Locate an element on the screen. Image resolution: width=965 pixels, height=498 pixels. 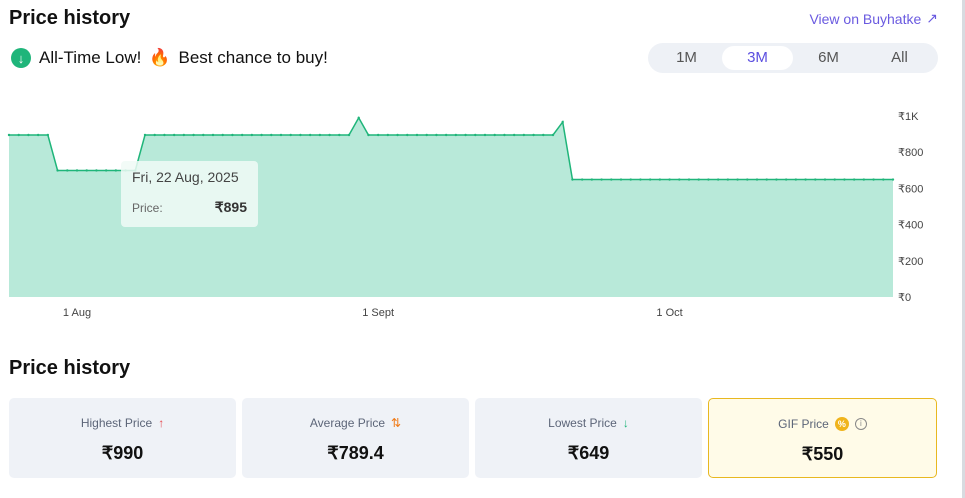
highest-price-card: Highest Price ↑ ₹990 is located at coordinates (122, 438).